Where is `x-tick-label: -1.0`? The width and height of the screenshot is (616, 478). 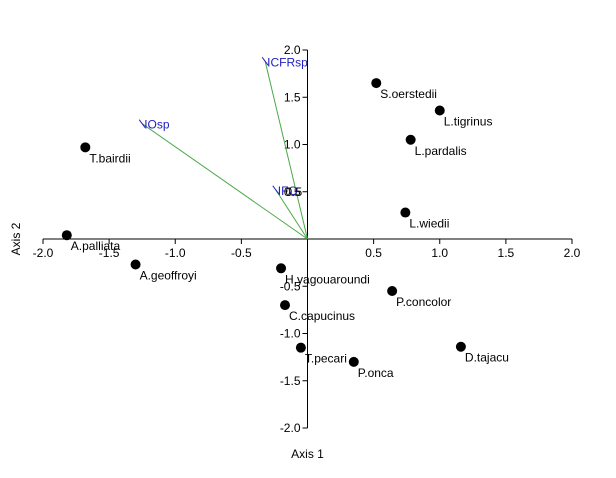
x-tick-label: -1.0 is located at coordinates (175, 253).